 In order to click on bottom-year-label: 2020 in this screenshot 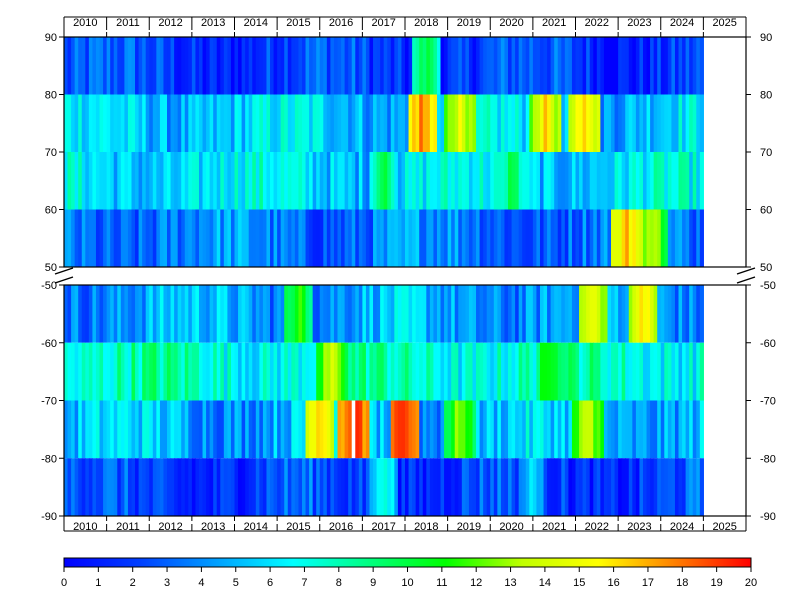, I will do `click(511, 527)`.